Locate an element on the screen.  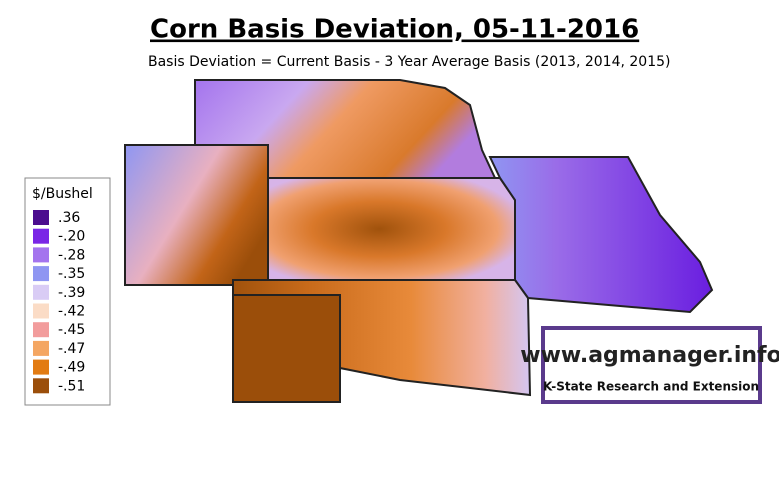
texas-panhandle is located at coordinates (286, 348).